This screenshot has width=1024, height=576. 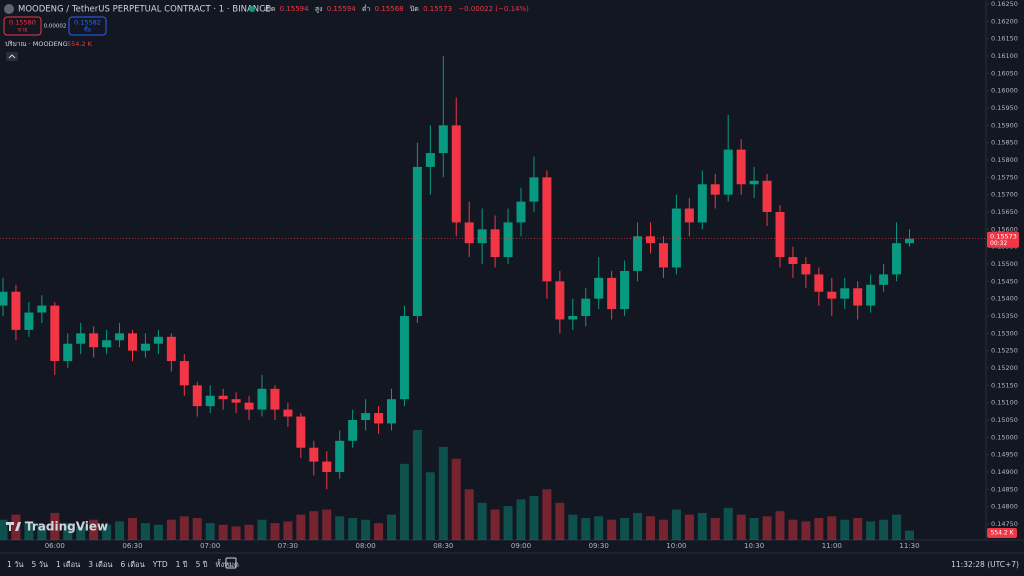 I want to click on y-tick-label: 0.15650, so click(x=1004, y=212).